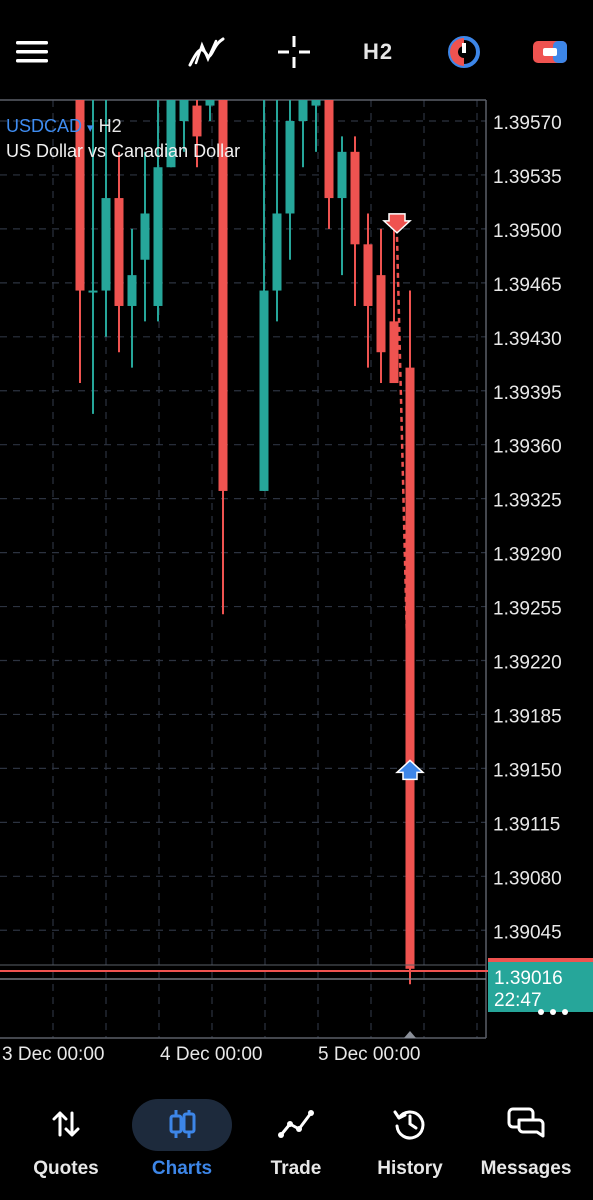 This screenshot has height=1200, width=593. What do you see at coordinates (518, 1000) in the screenshot?
I see `bar-countdown-timer: 22:47` at bounding box center [518, 1000].